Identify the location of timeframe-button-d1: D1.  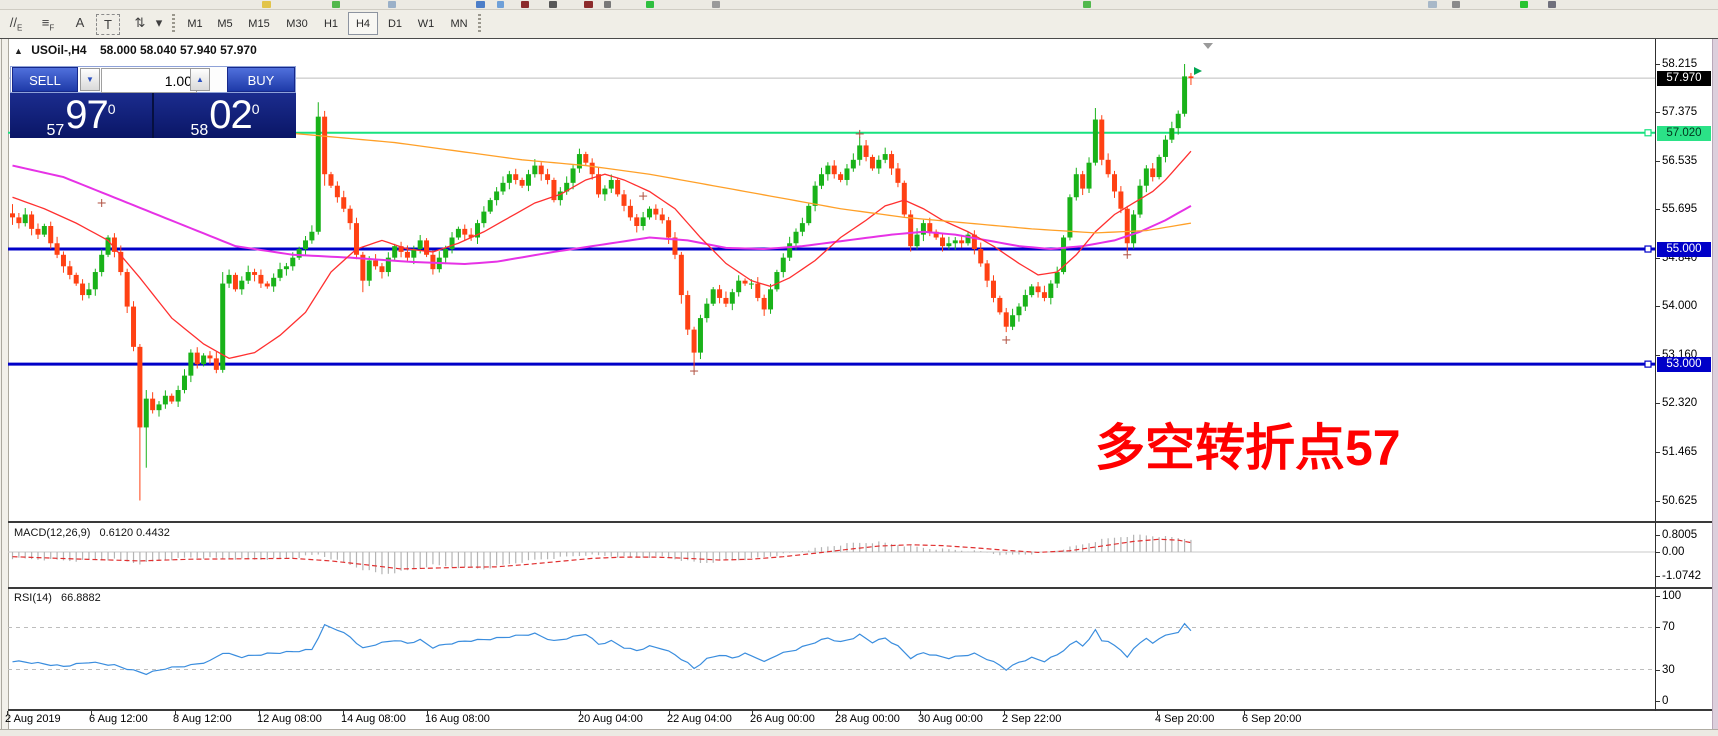
(395, 24).